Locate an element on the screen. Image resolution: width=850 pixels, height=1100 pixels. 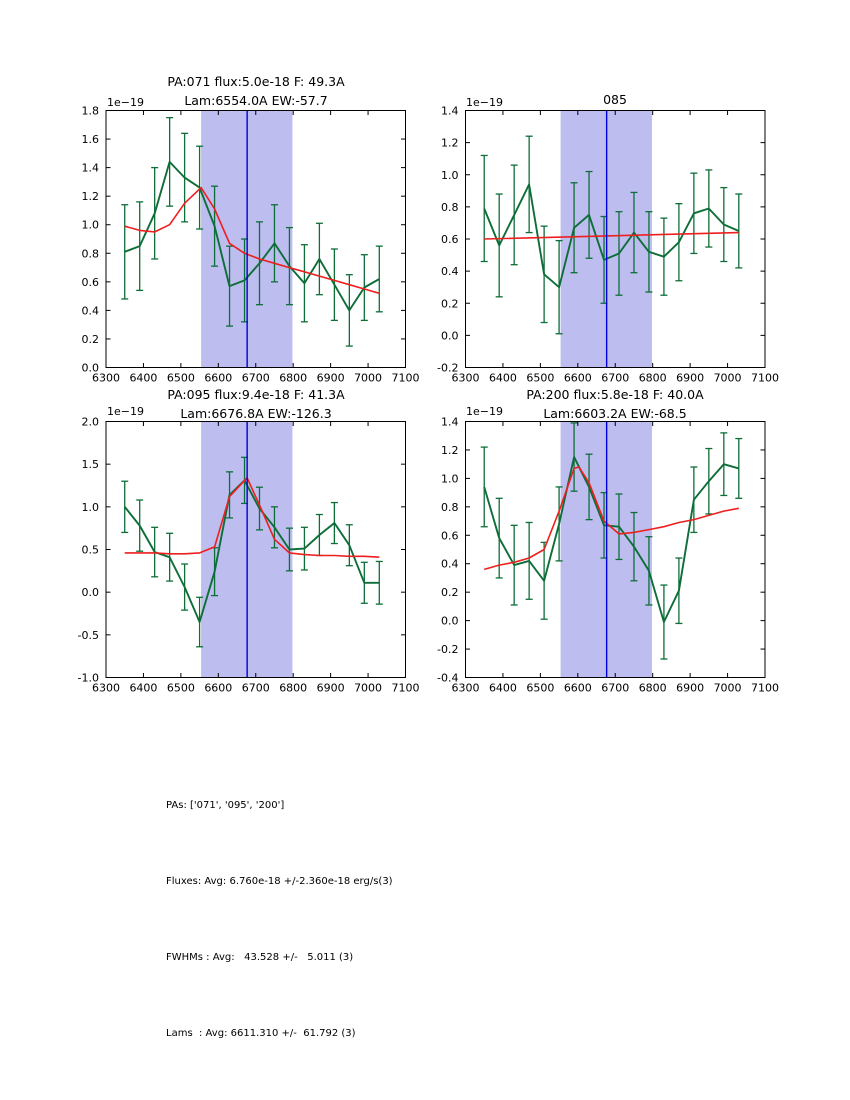
plot3-y-scale-label: 1e−19 is located at coordinates (125, 411).